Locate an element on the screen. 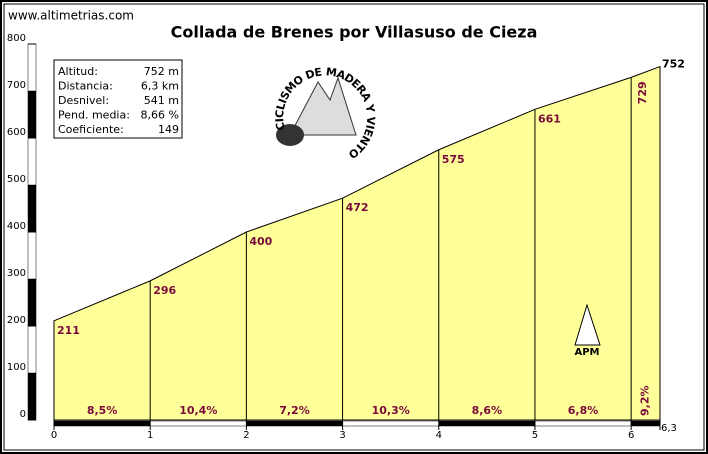  data-label: 661 is located at coordinates (549, 118).